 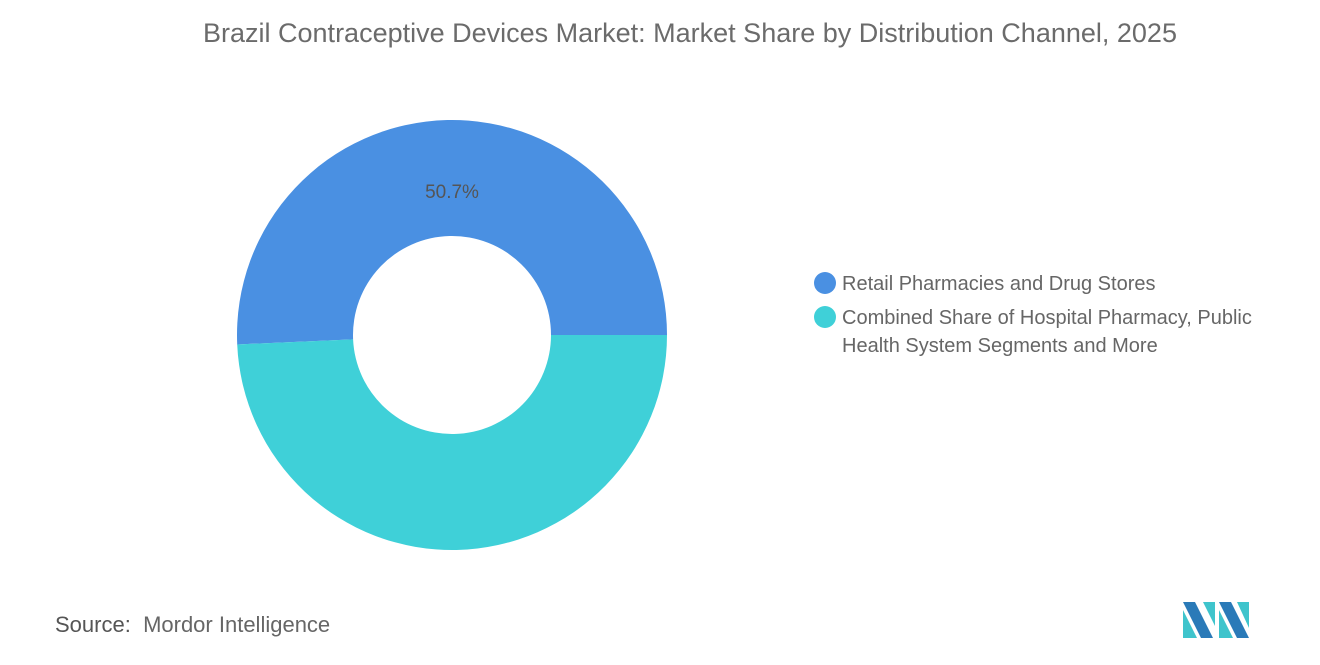 What do you see at coordinates (452, 192) in the screenshot?
I see `data-label: 50.7%` at bounding box center [452, 192].